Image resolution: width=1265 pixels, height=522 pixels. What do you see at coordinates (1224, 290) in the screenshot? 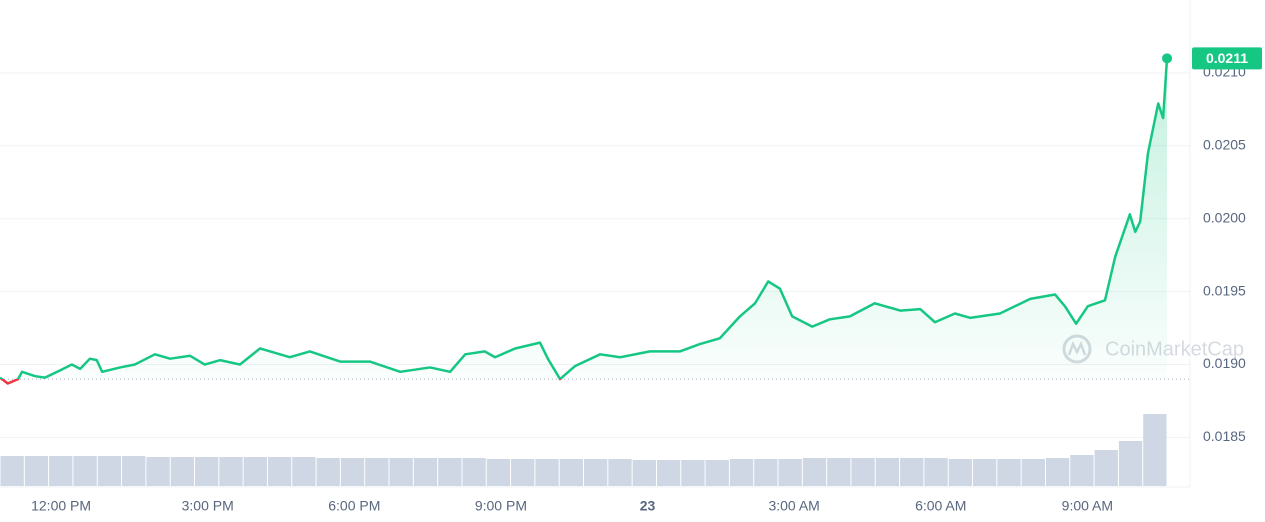
I see `y-tick-label: 0.0195` at bounding box center [1224, 290].